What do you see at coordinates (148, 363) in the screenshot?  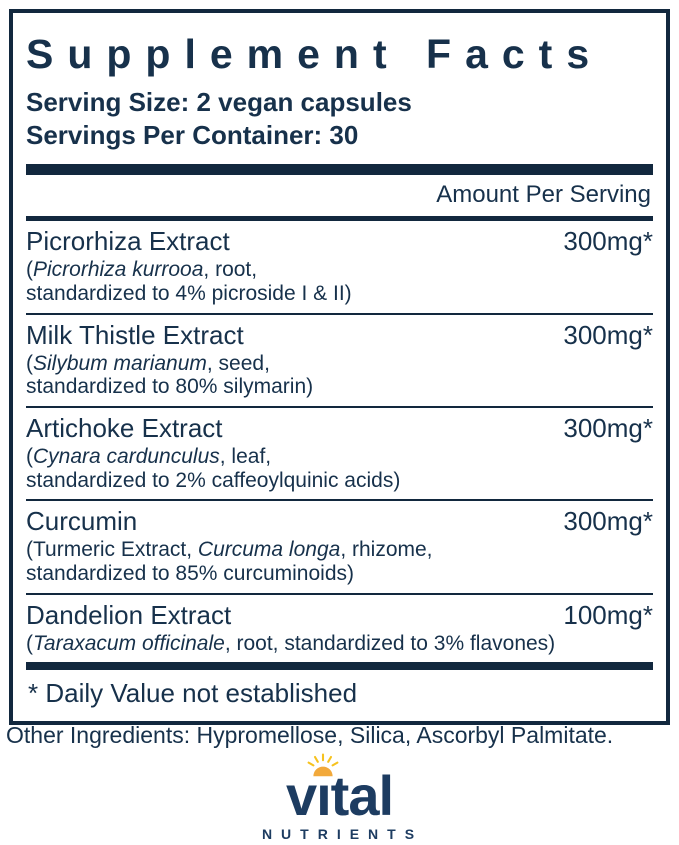 I see `ingredient-detail-line: (Silybum marianum, seed,` at bounding box center [148, 363].